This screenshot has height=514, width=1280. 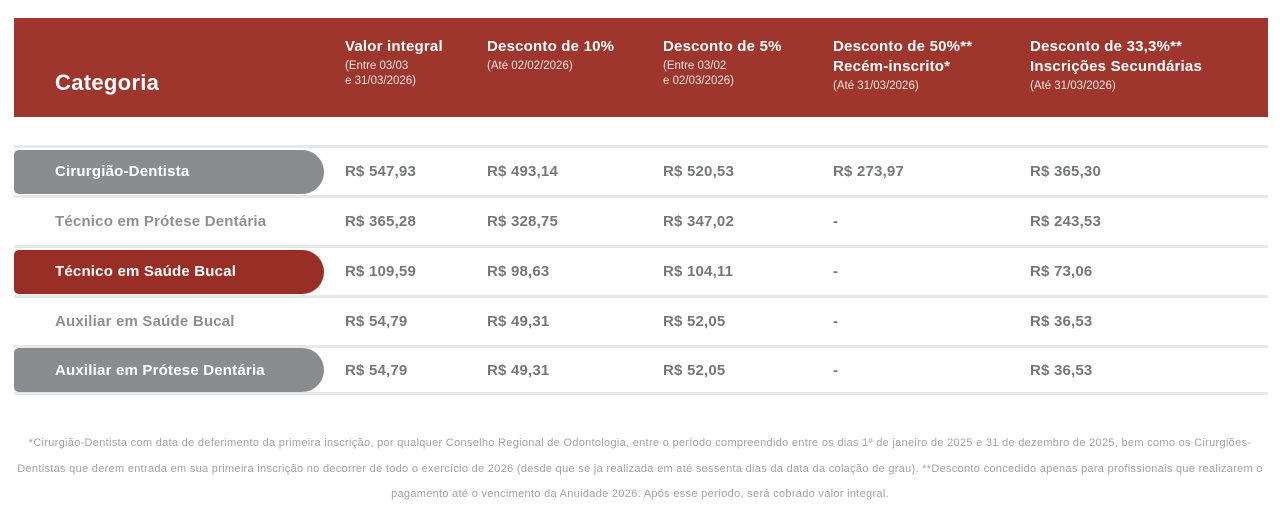 What do you see at coordinates (722, 46) in the screenshot?
I see `column-title: Desconto de 5%` at bounding box center [722, 46].